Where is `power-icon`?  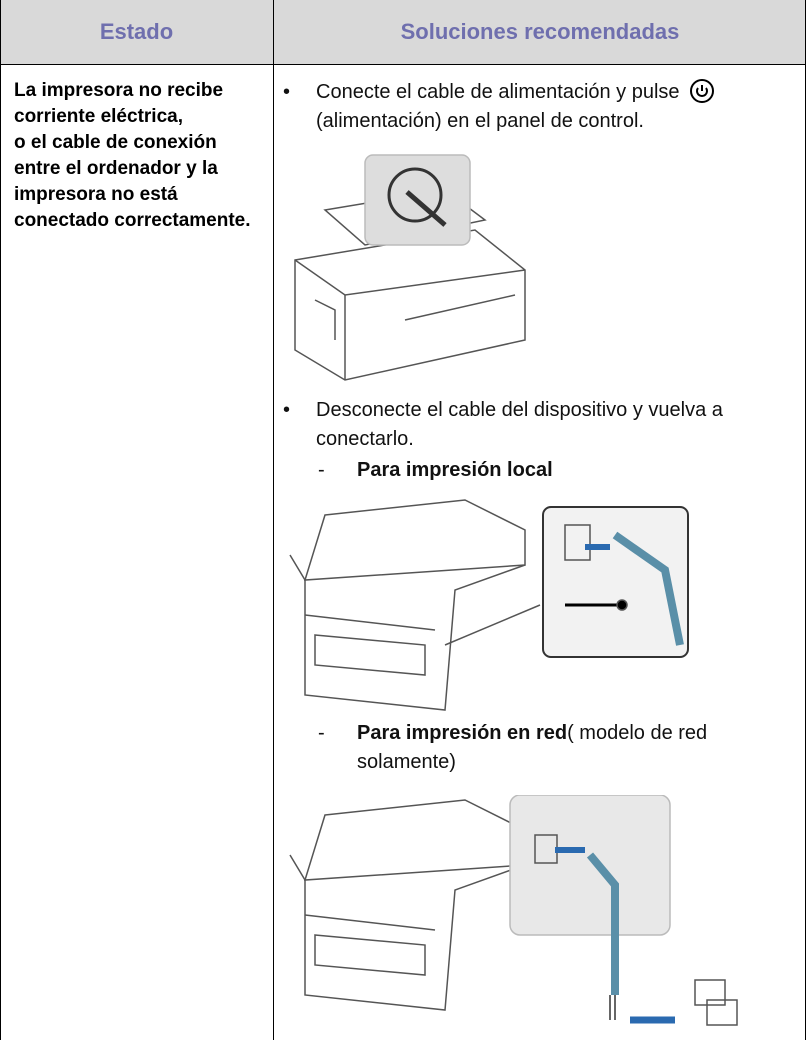 power-icon is located at coordinates (702, 91).